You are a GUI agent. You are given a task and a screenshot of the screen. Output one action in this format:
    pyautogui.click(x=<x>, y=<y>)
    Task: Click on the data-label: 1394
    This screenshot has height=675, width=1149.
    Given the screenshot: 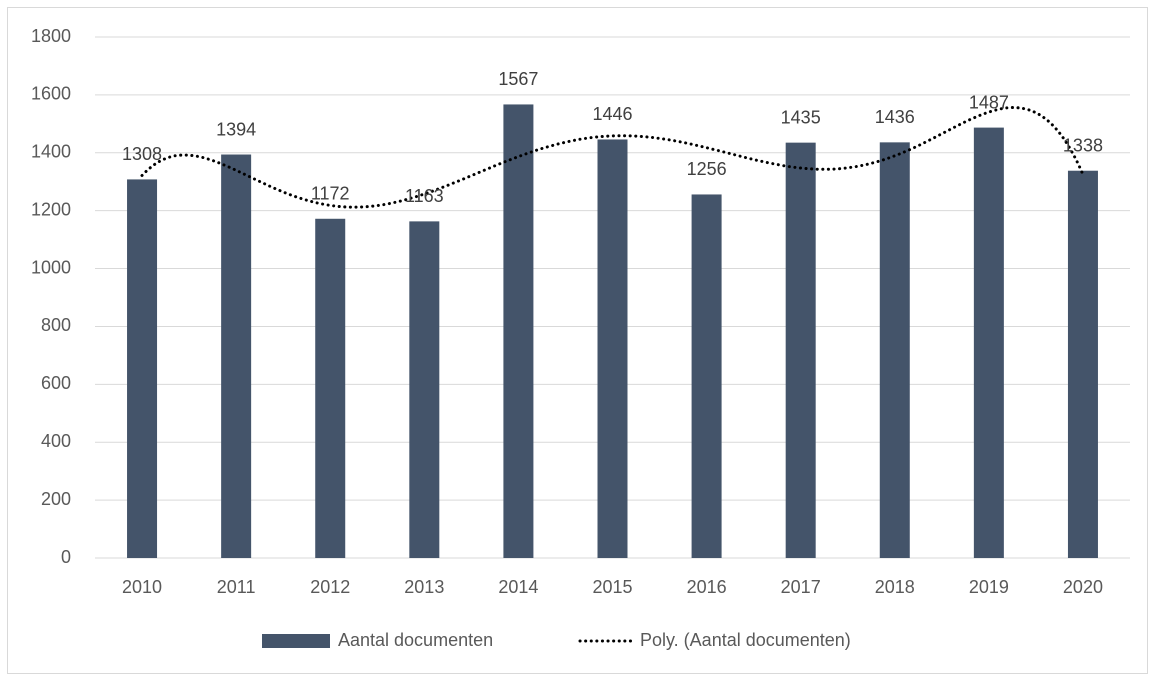 What is the action you would take?
    pyautogui.click(x=236, y=129)
    